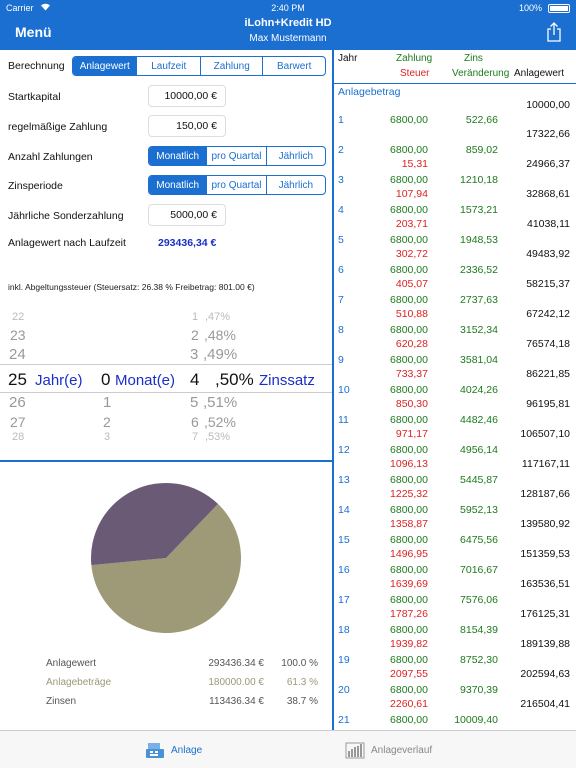  I want to click on picker-selection-top, so click(166, 364).